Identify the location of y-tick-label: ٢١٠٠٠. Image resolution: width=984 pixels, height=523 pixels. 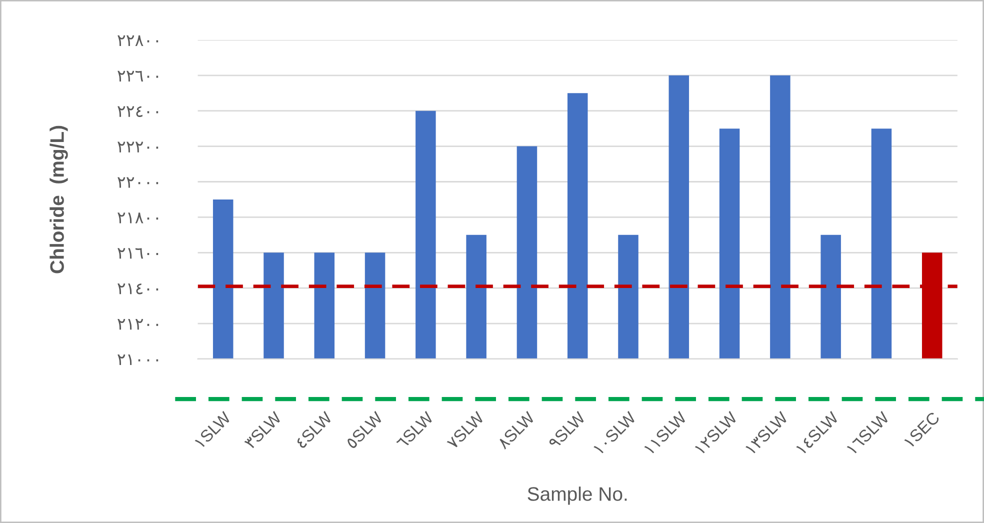
(138, 360).